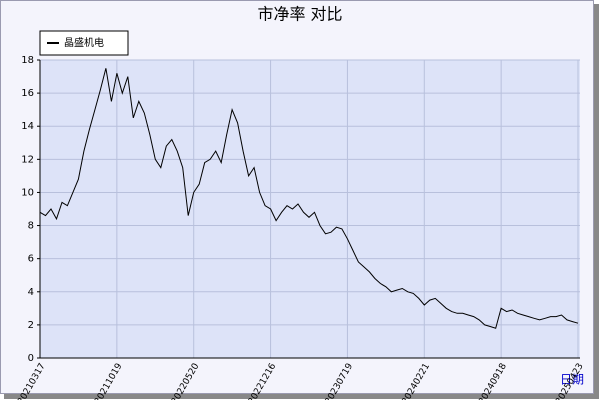 Image resolution: width=600 pixels, height=400 pixels. Describe the element at coordinates (572, 380) in the screenshot. I see `x-axis-label: 日期` at that location.